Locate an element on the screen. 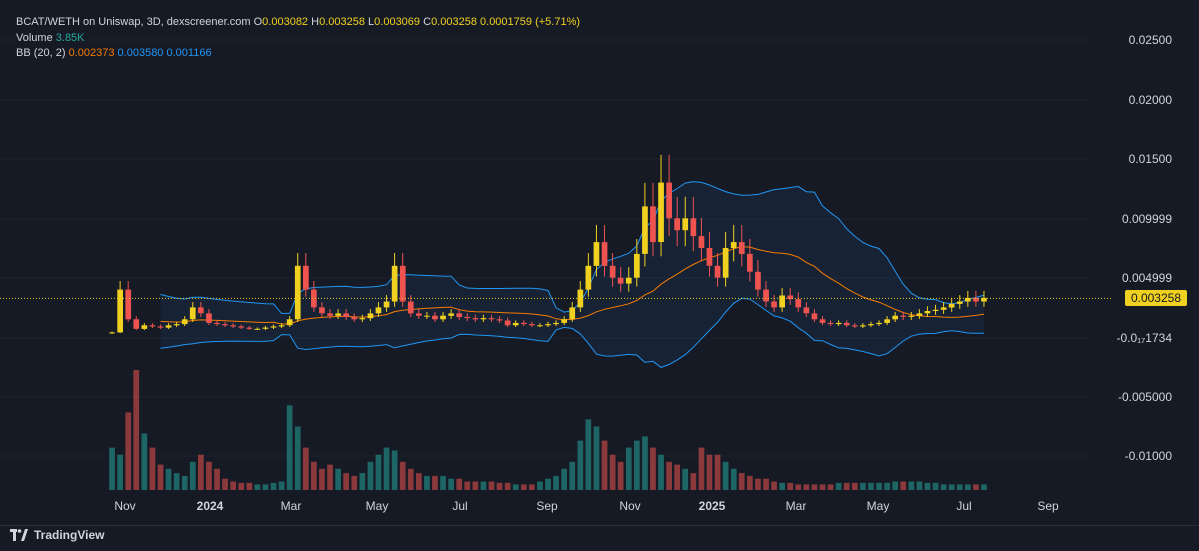 The height and width of the screenshot is (551, 1199). bb-upper-value: 0.003580 is located at coordinates (140, 53).